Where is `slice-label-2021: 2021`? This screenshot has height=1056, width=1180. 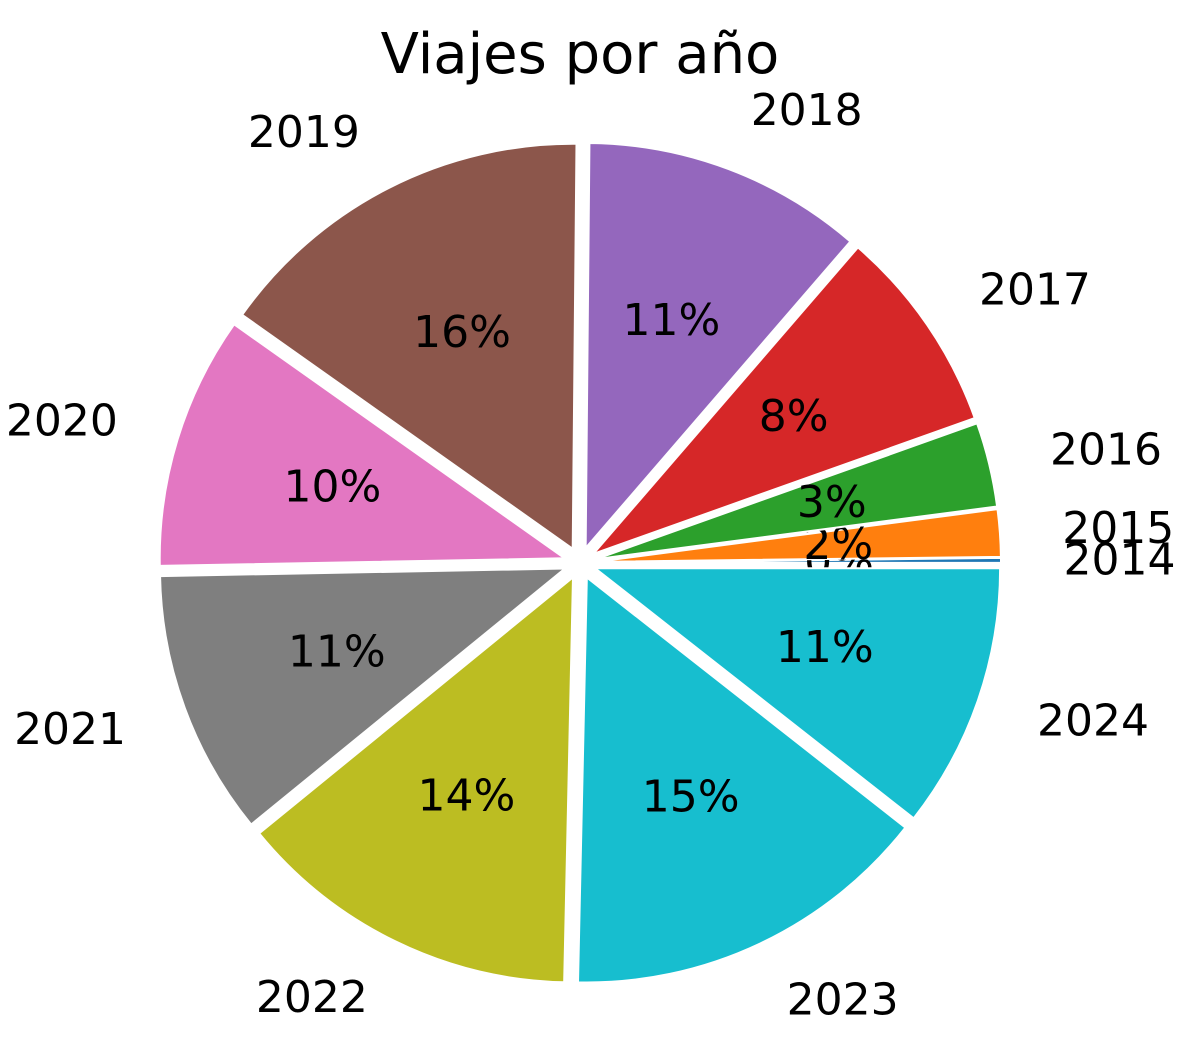
slice-label-2021: 2021 is located at coordinates (70, 729).